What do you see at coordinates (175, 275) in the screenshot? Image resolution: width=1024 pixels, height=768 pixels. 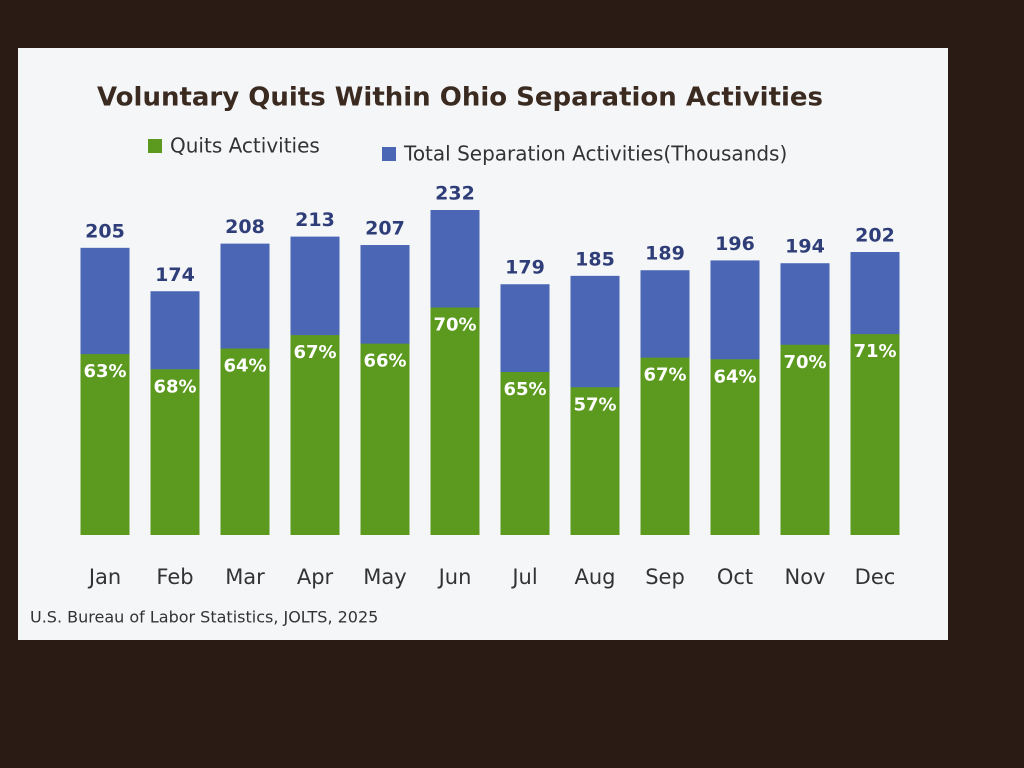 I see `total-label: 174` at bounding box center [175, 275].